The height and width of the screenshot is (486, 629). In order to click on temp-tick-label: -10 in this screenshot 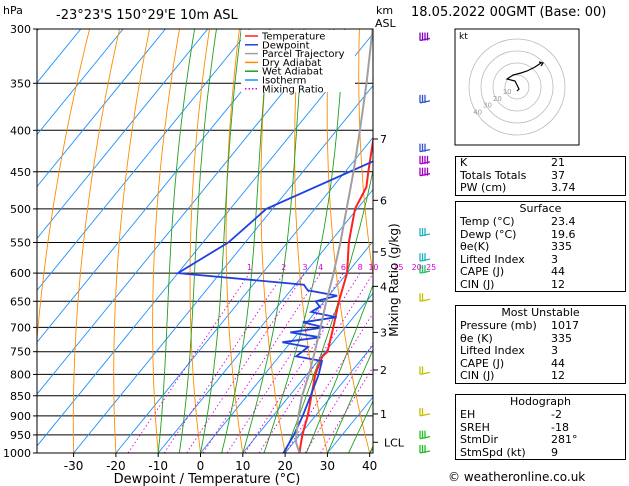, I will do `click(158, 466)`.